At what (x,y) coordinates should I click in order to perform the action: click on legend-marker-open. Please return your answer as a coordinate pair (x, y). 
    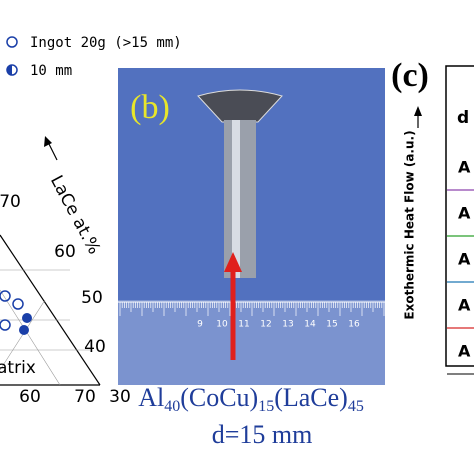
    Looking at the image, I should click on (12, 42).